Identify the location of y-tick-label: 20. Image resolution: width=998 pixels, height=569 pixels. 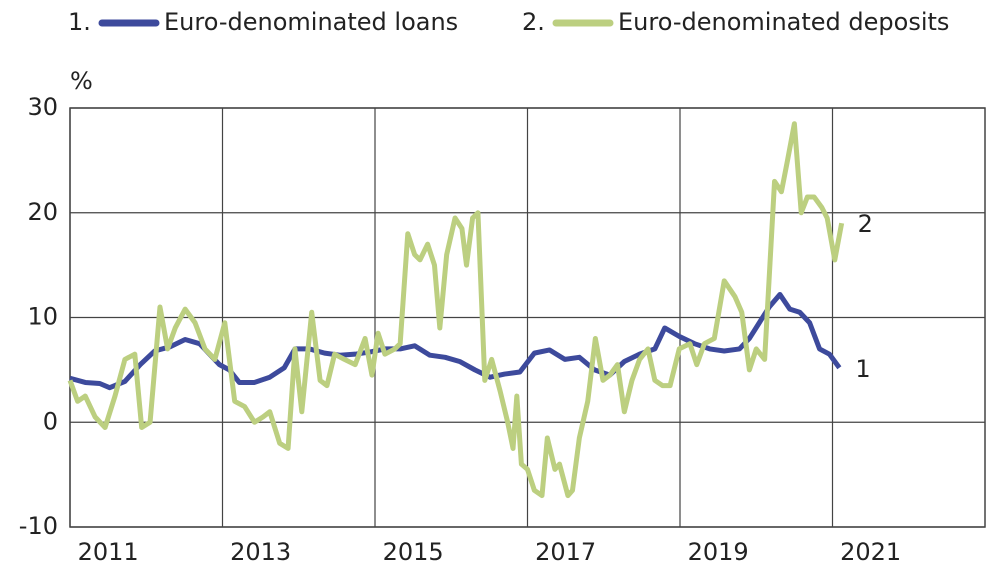
(42, 212).